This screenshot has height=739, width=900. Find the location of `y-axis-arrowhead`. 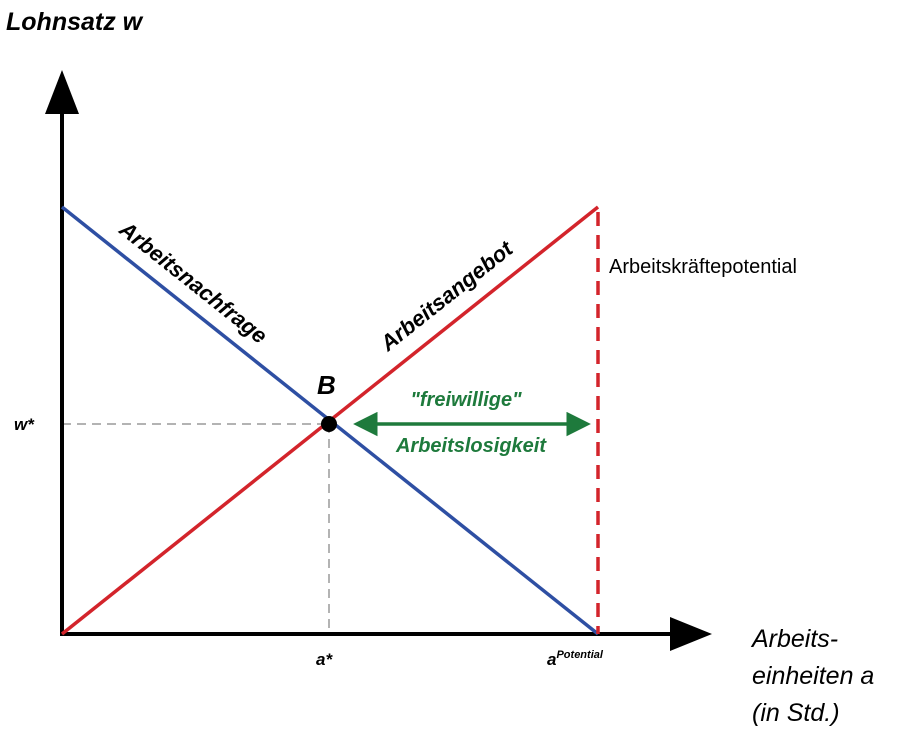

y-axis-arrowhead is located at coordinates (62, 92).